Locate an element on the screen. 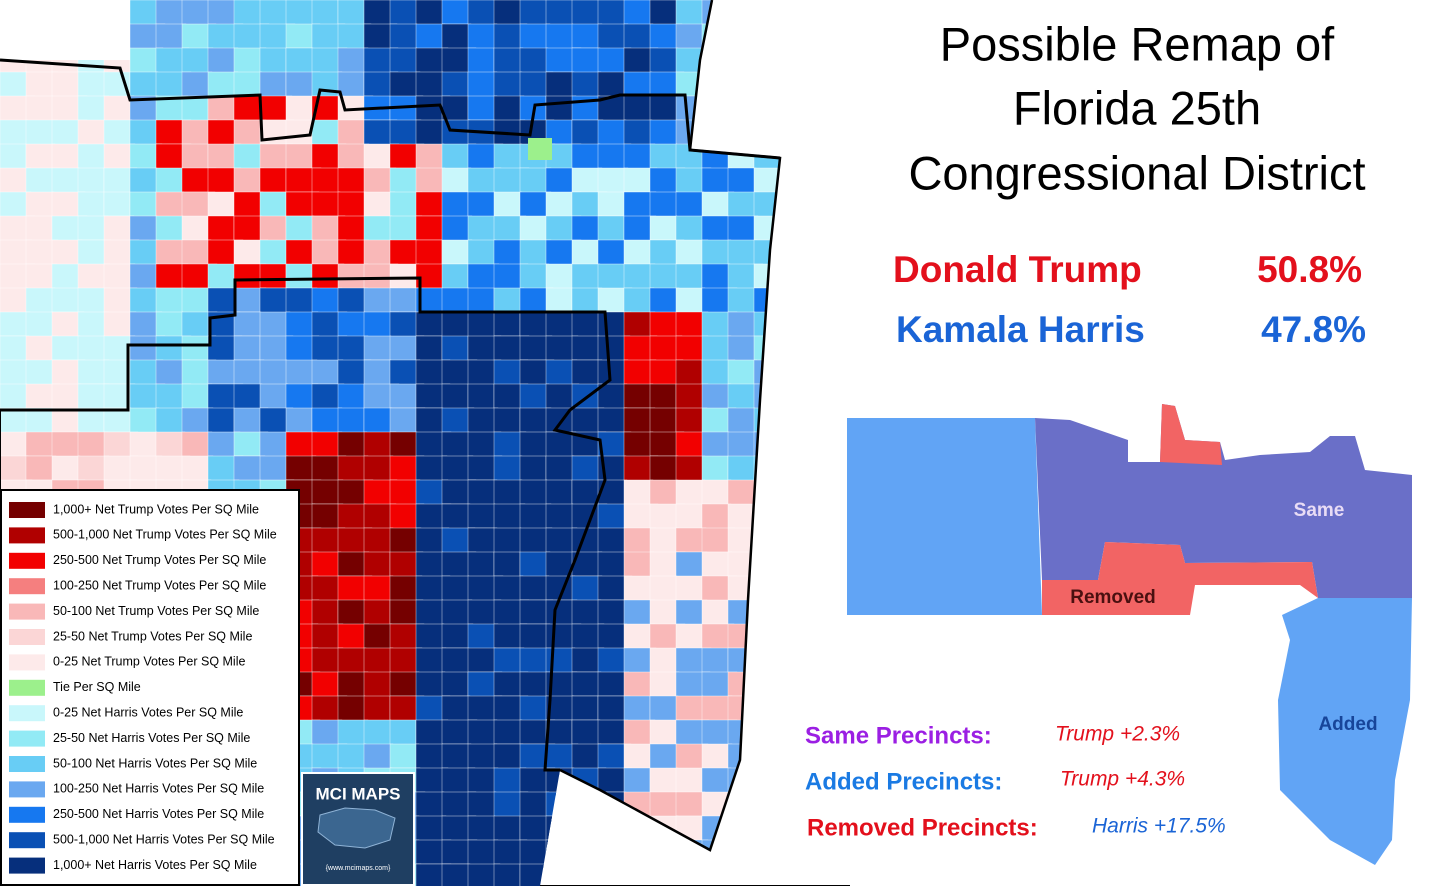 The width and height of the screenshot is (1456, 886). precinct-label: Same Precincts: is located at coordinates (898, 735).